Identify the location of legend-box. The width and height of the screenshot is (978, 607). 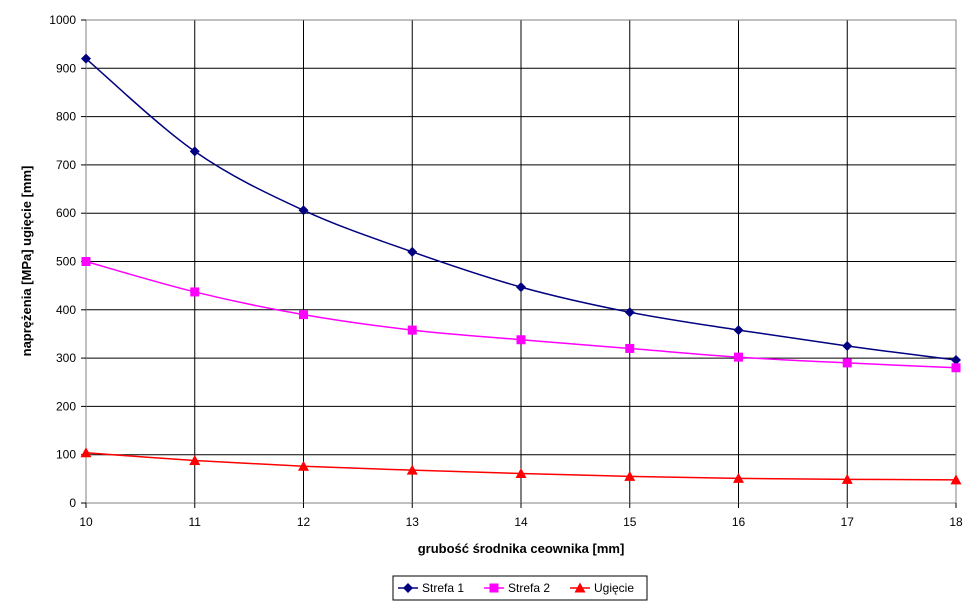
(520, 588).